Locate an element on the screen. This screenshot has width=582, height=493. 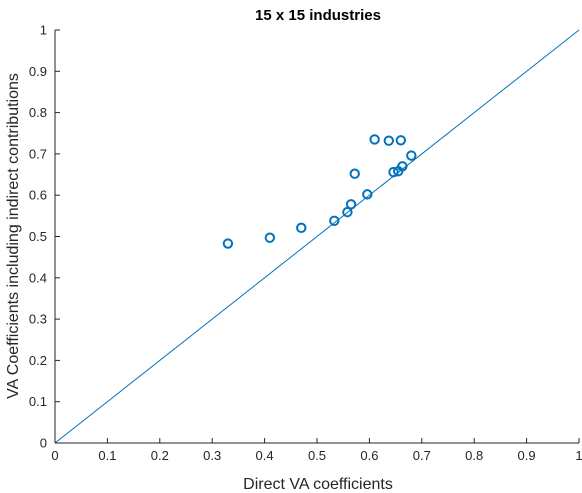
x-axis-title: Direct VA coefficients is located at coordinates (318, 484).